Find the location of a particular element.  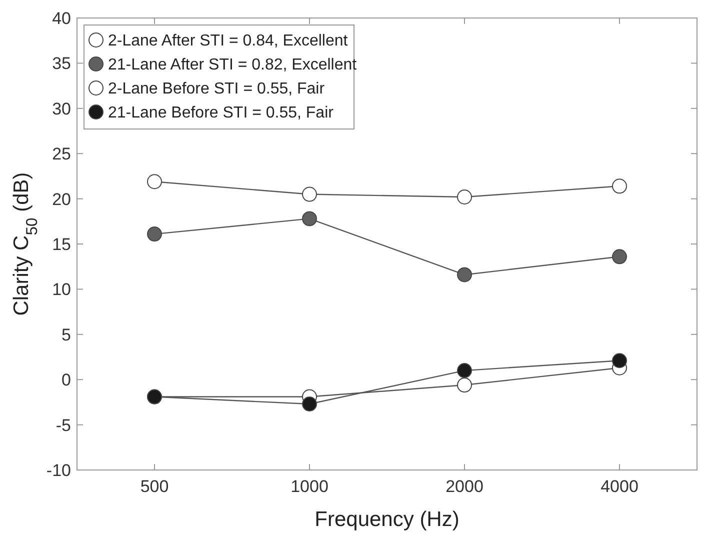

x-tick-label: 4000 is located at coordinates (619, 486).